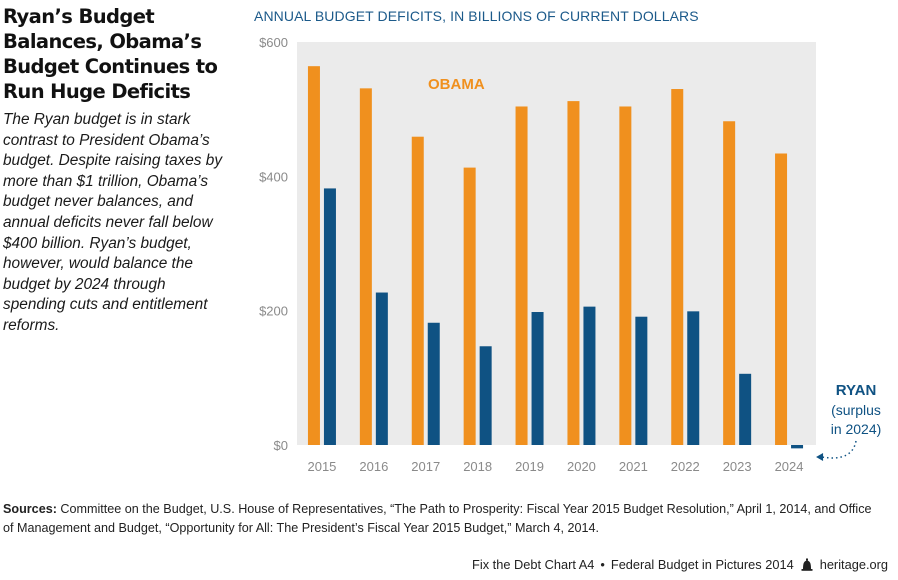  Describe the element at coordinates (820, 457) in the screenshot. I see `callout-arrowhead` at that location.